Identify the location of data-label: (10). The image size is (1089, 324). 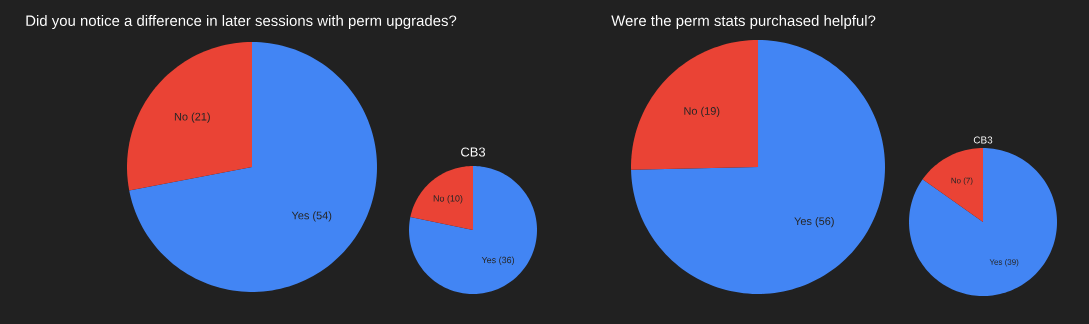
(455, 199).